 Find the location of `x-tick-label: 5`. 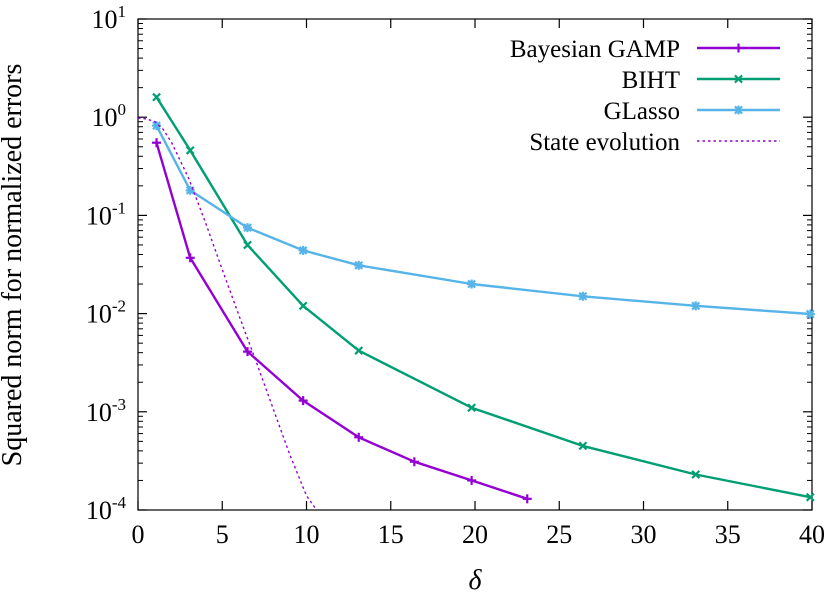

x-tick-label: 5 is located at coordinates (222, 534).